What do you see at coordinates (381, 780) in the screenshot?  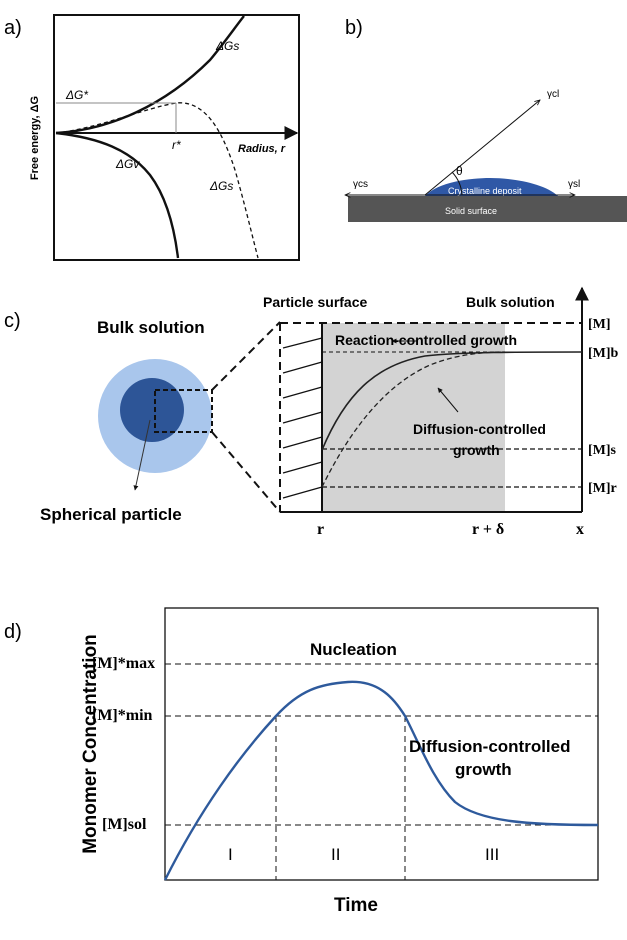 I see `concentration-curve` at bounding box center [381, 780].